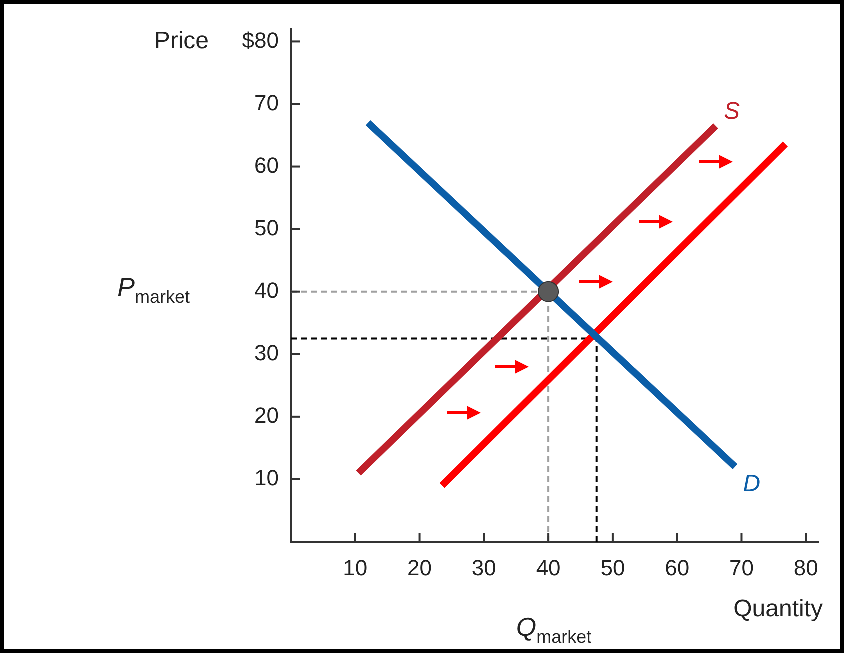 This screenshot has height=653, width=844. Describe the element at coordinates (266, 478) in the screenshot. I see `y-tick-label: 10` at that location.